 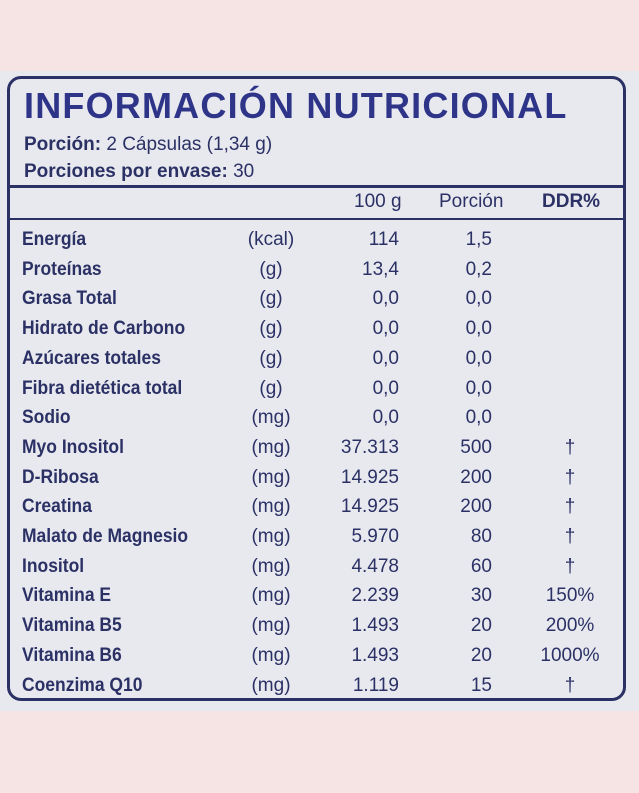 I want to click on nutrient-name: Myo Inositol, so click(x=73, y=447).